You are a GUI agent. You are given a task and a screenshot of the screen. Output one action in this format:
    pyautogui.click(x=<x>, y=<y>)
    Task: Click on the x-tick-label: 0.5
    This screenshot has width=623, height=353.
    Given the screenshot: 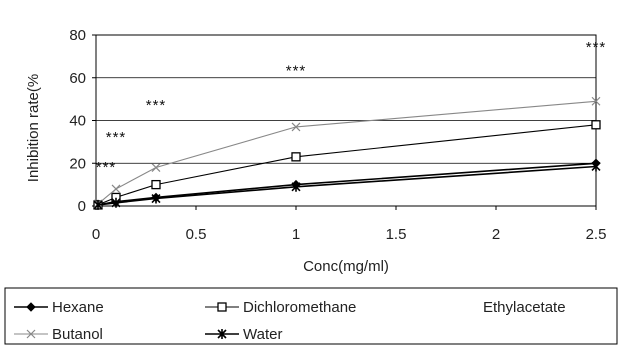 What is the action you would take?
    pyautogui.click(x=196, y=234)
    